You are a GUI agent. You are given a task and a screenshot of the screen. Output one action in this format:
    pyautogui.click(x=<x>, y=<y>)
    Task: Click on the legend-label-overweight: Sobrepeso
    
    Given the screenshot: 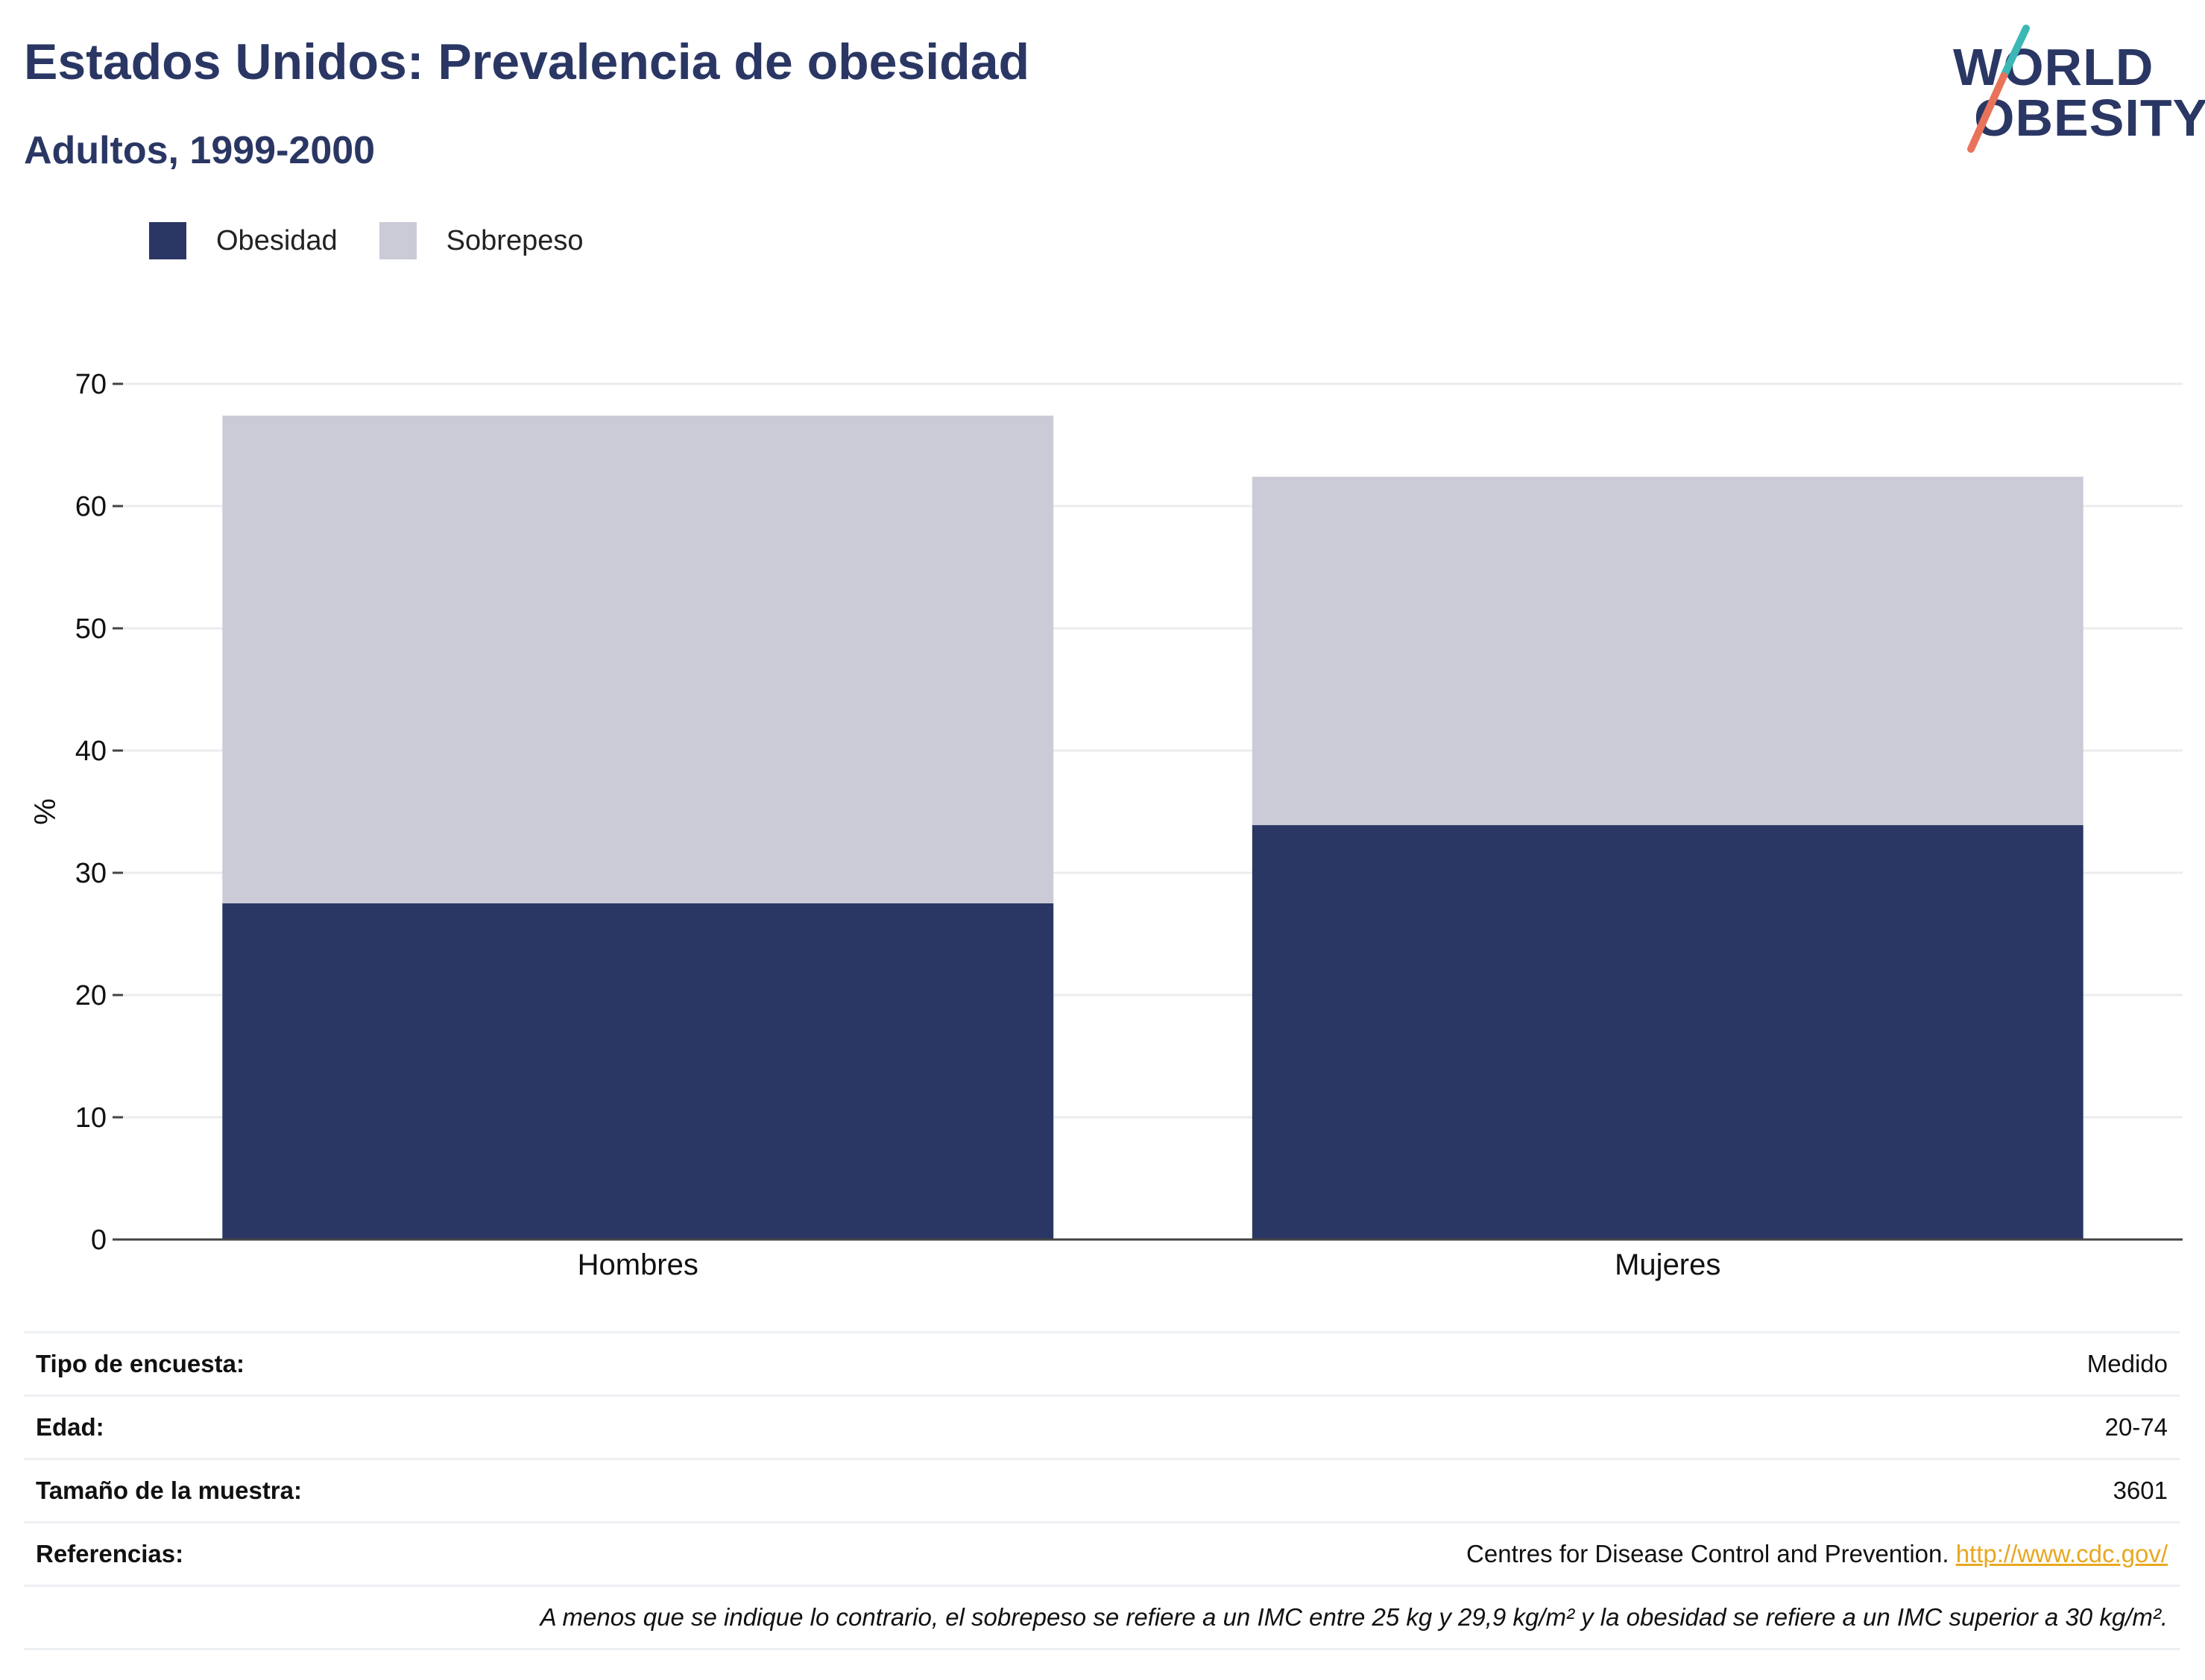 What is the action you would take?
    pyautogui.click(x=515, y=240)
    